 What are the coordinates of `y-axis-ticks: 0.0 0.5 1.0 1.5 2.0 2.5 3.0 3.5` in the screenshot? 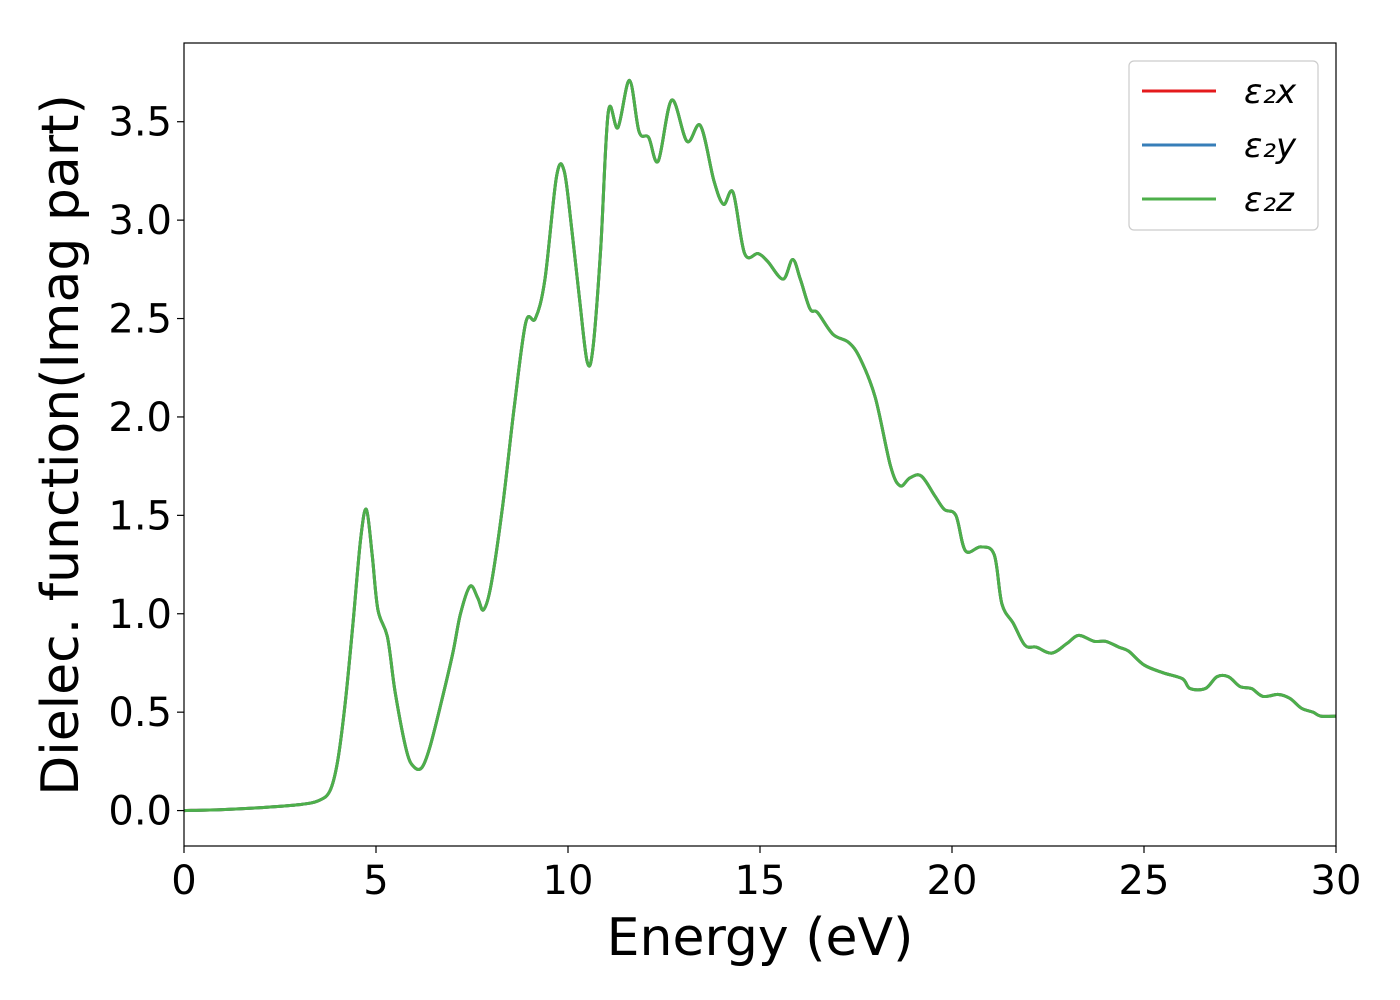 It's located at (146, 467).